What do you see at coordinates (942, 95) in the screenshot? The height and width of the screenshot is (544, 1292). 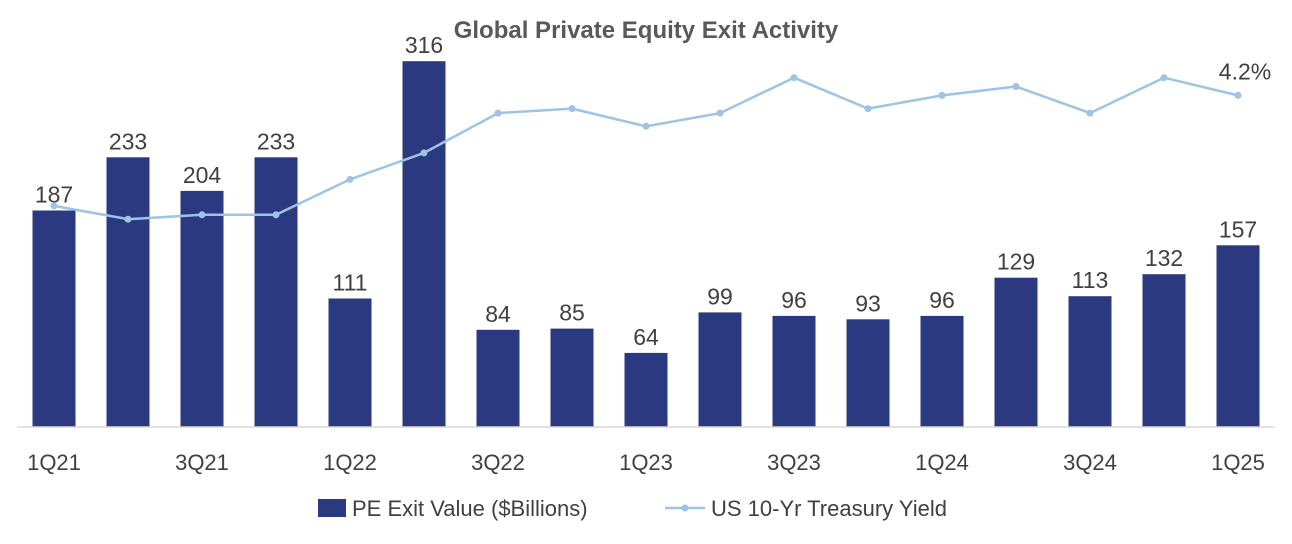 I see `yield-point-1Q24` at bounding box center [942, 95].